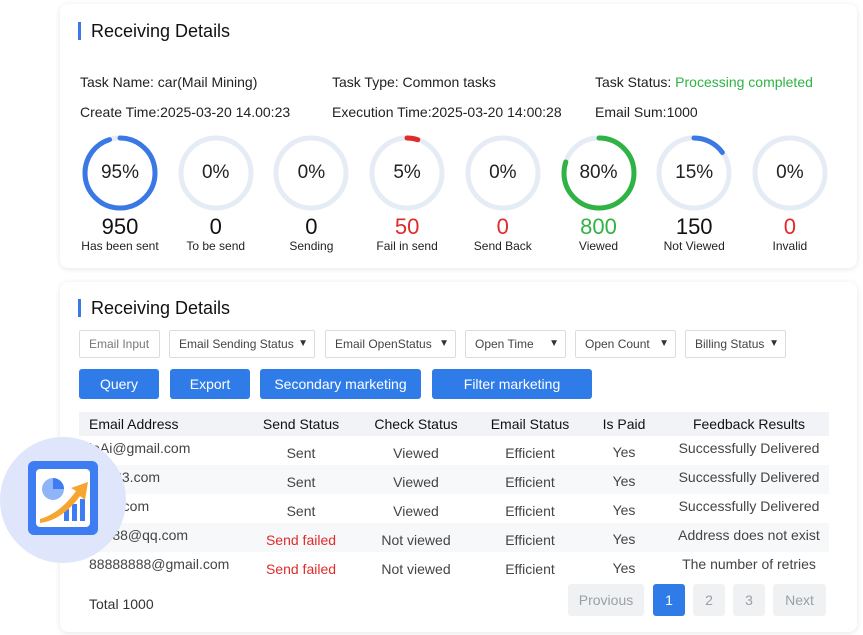  I want to click on query-button: Query, so click(119, 384).